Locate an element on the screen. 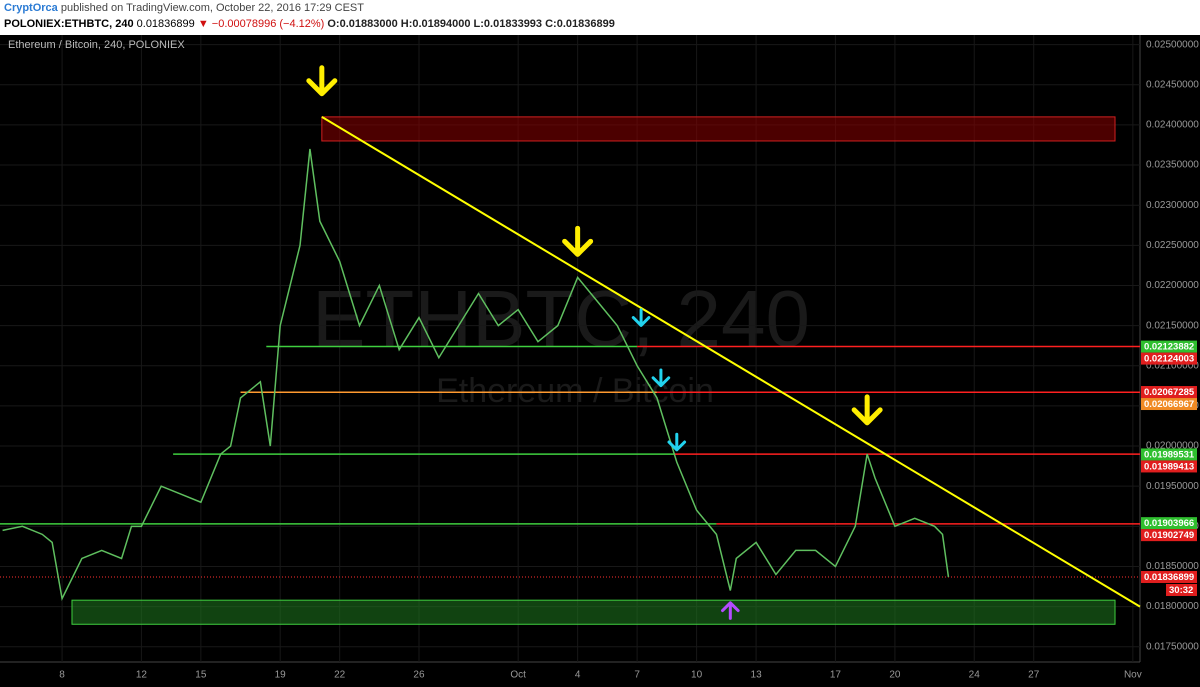  x-tick-label: 27 is located at coordinates (1034, 675).